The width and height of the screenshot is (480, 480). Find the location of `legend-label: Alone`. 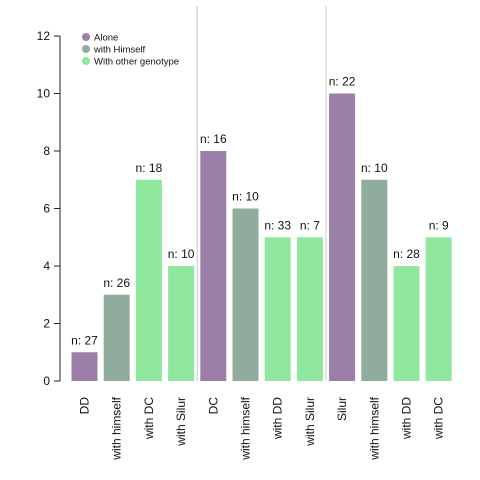

legend-label: Alone is located at coordinates (106, 38).